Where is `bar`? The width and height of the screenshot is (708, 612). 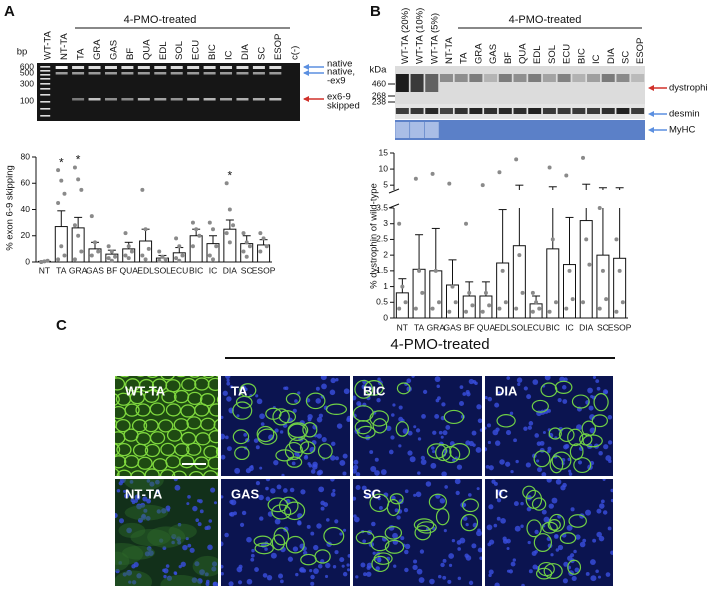
bar is located at coordinates (436, 294).